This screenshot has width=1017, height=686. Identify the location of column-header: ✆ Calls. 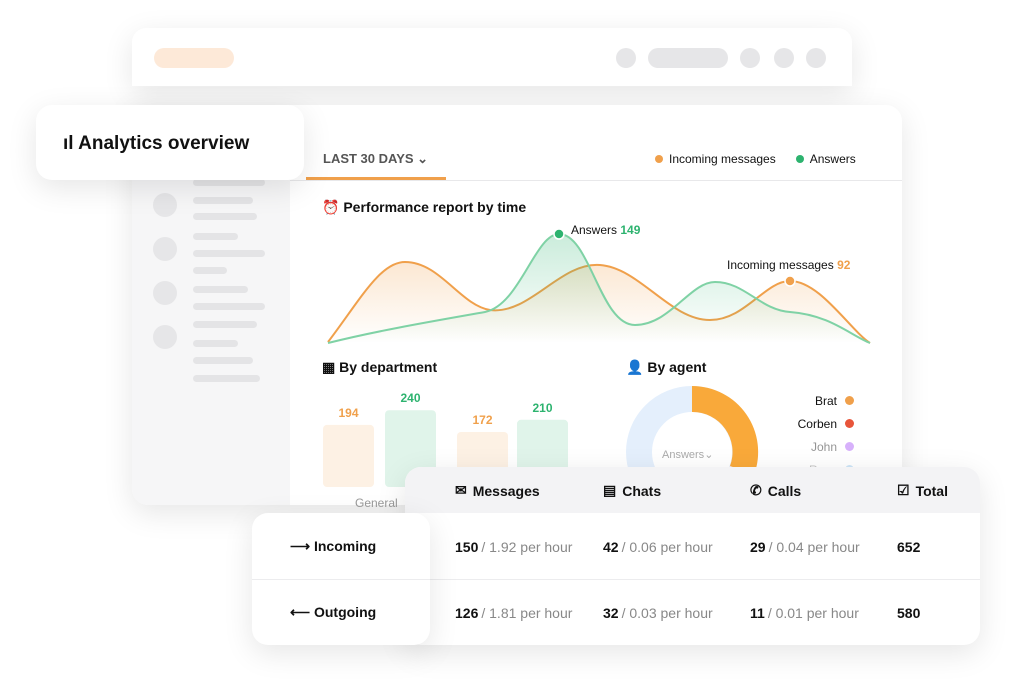
(776, 490).